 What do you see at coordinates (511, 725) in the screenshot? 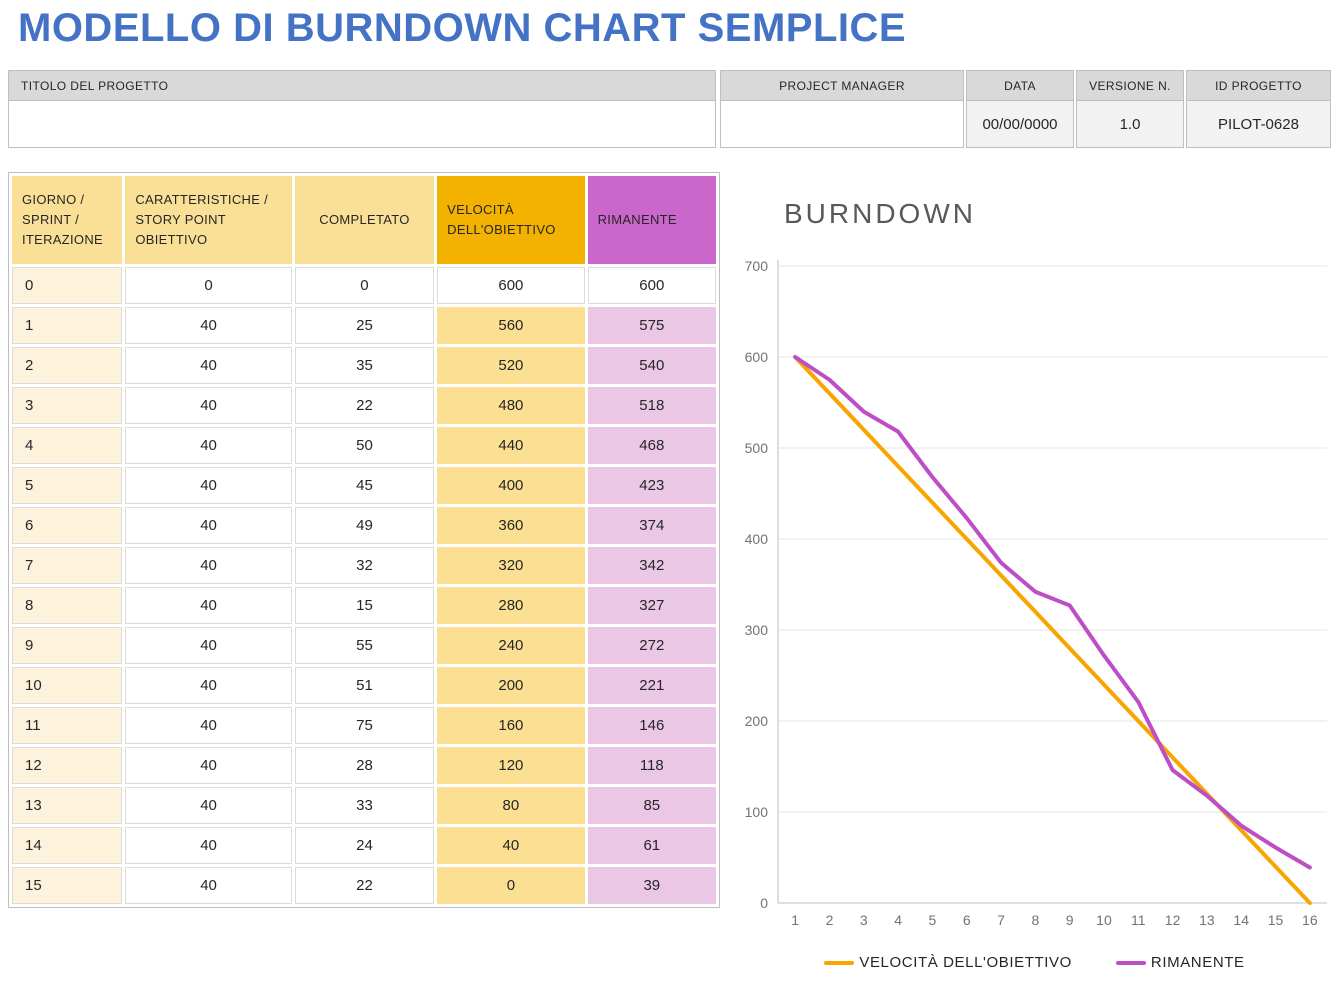
I see `table-cell: 160` at bounding box center [511, 725].